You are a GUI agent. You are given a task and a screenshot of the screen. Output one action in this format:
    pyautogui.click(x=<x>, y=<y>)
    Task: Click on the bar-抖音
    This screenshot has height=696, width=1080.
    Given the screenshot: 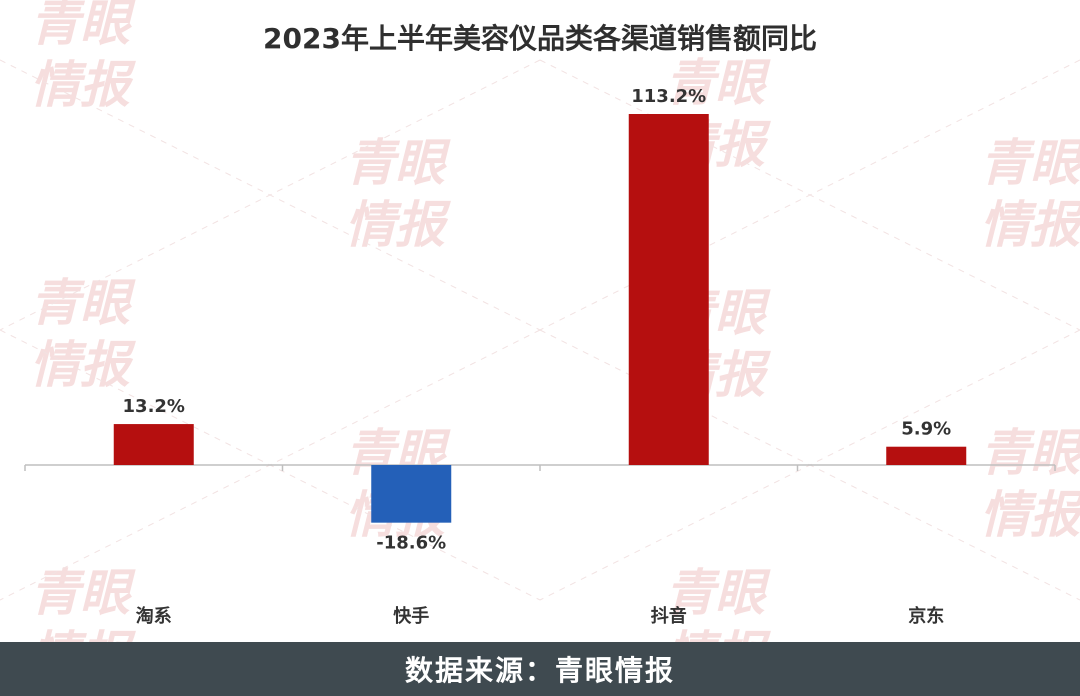 What is the action you would take?
    pyautogui.click(x=668, y=289)
    